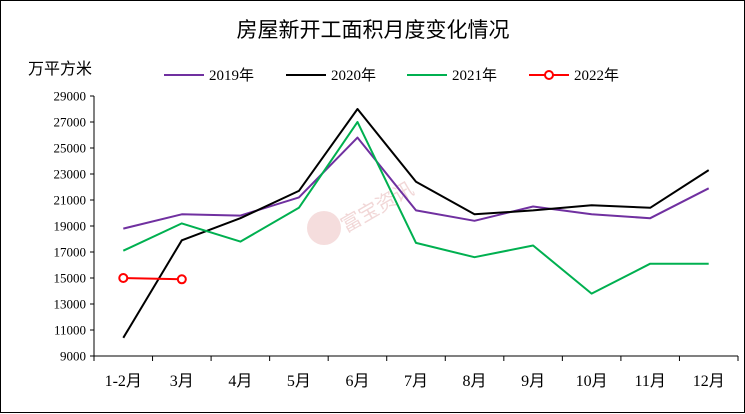  I want to click on series-line, so click(152, 279).